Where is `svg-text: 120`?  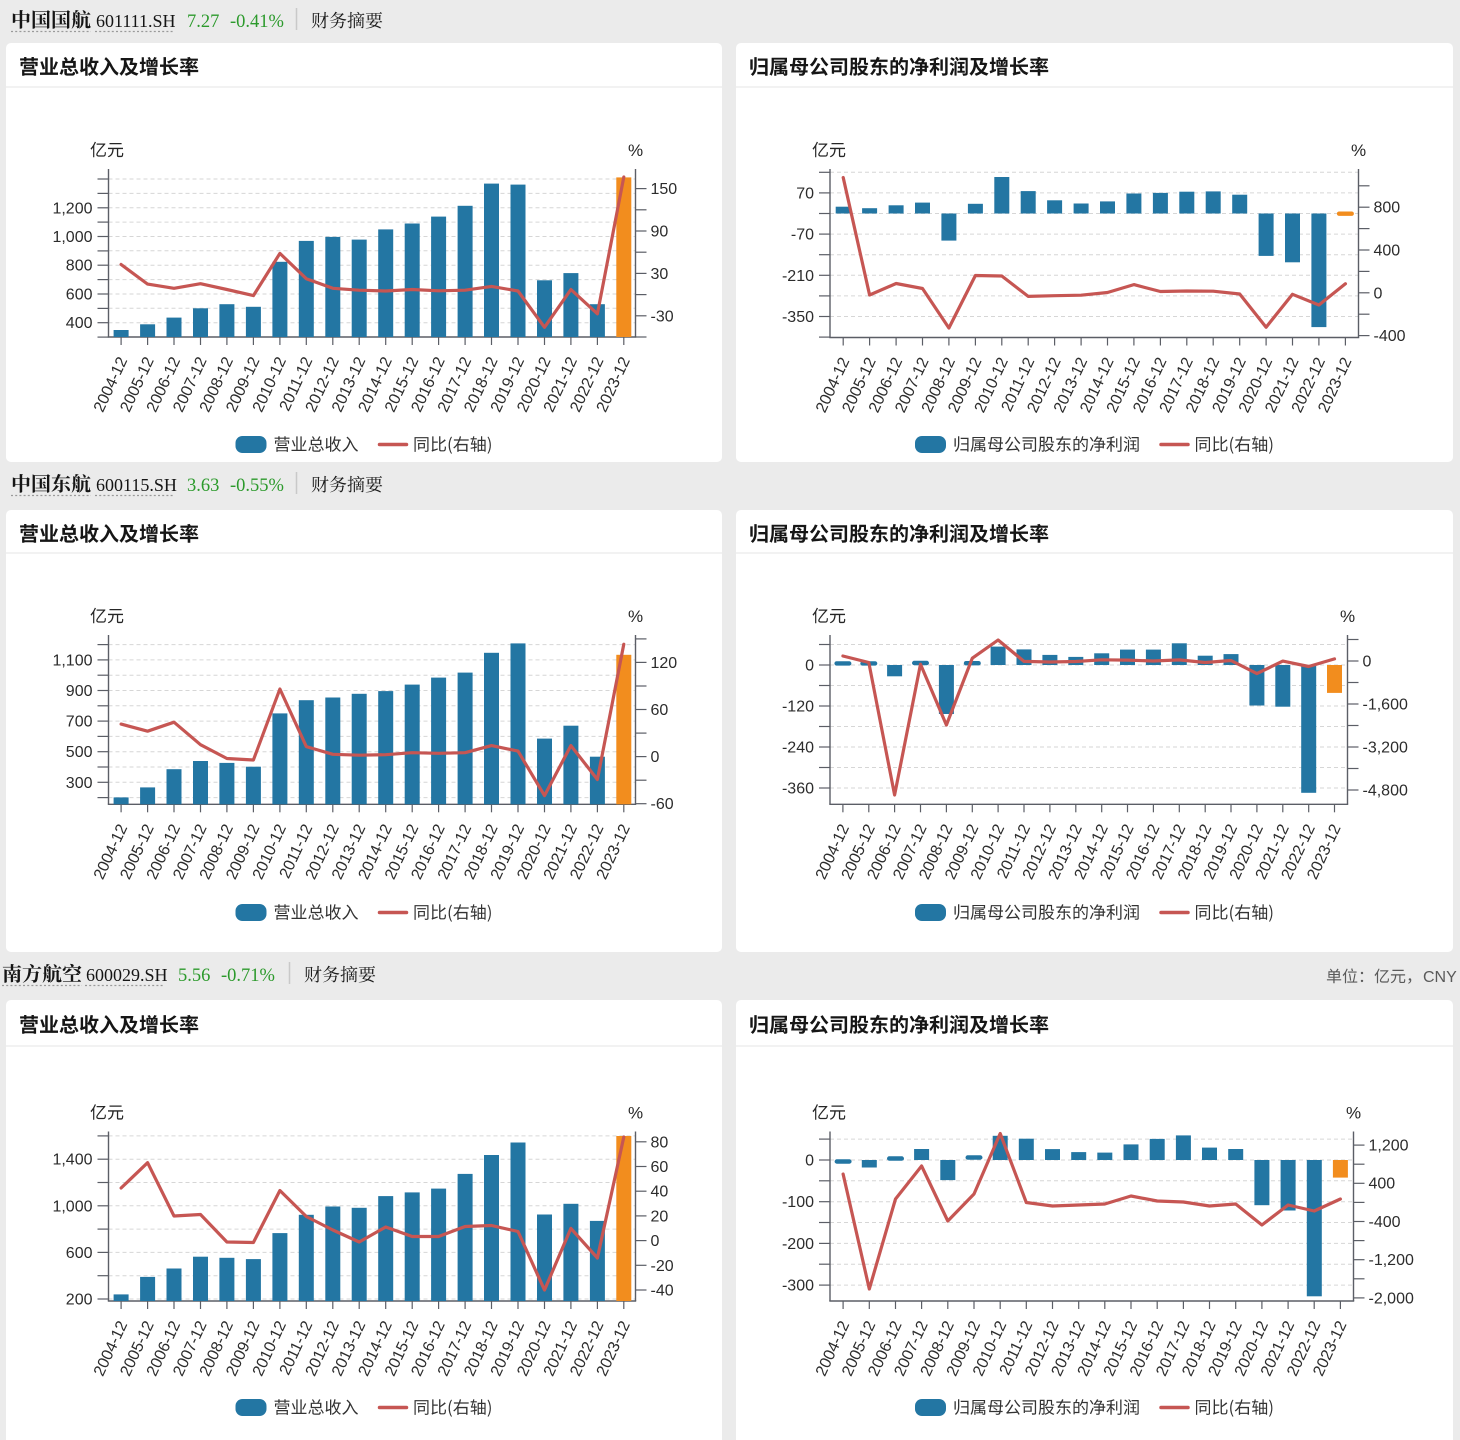 svg-text: 120 is located at coordinates (664, 663).